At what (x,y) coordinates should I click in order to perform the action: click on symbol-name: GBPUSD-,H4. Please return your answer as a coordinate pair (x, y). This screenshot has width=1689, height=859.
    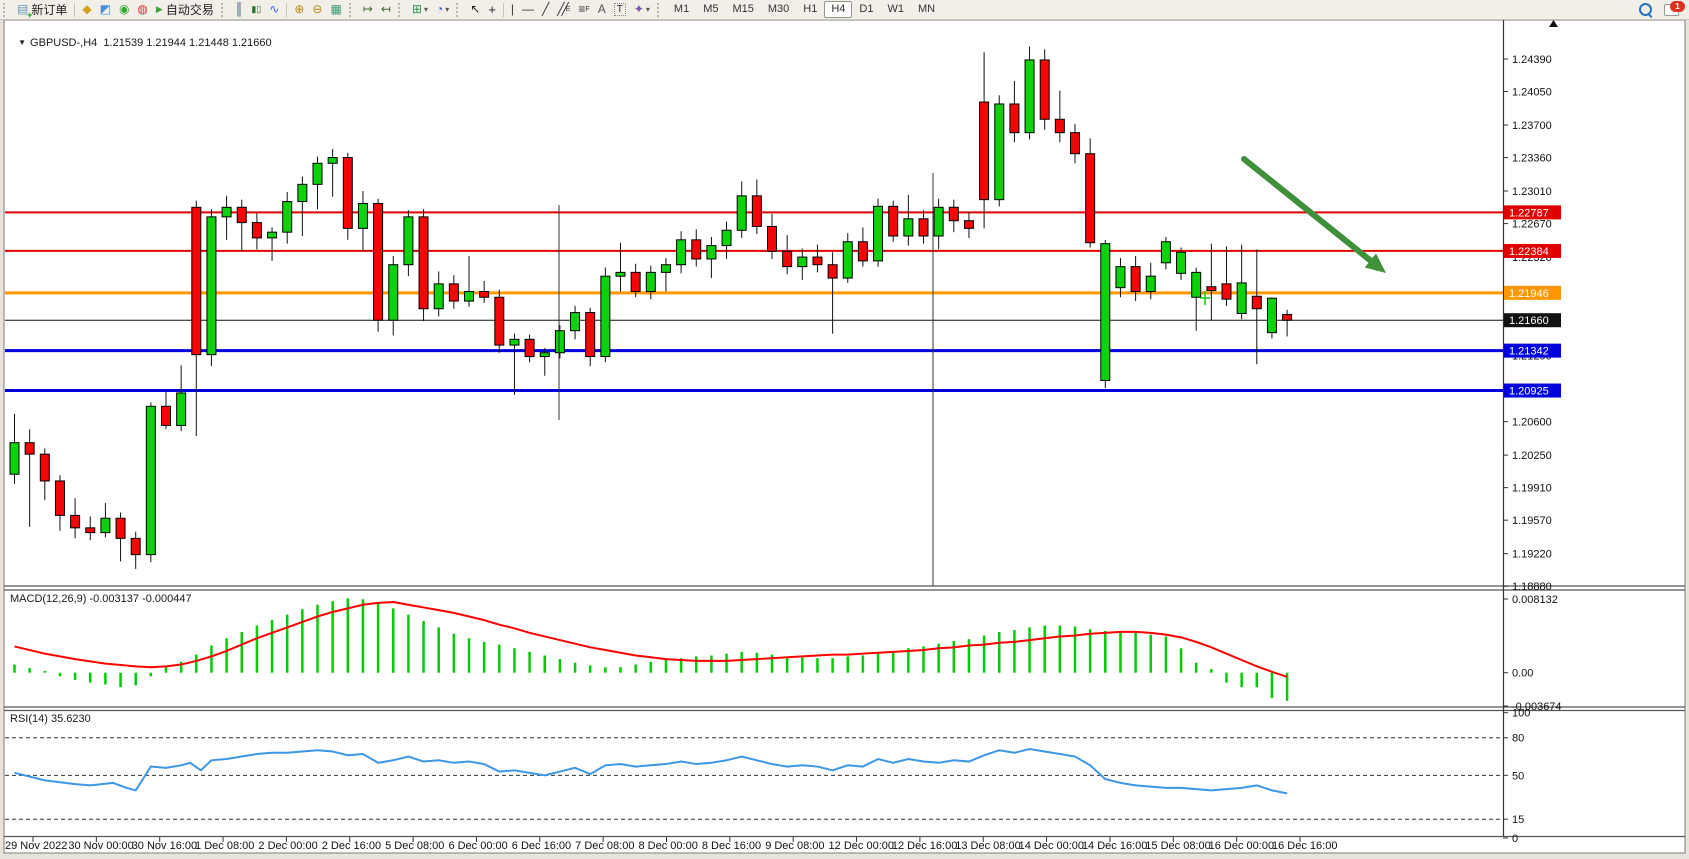
    Looking at the image, I should click on (64, 43).